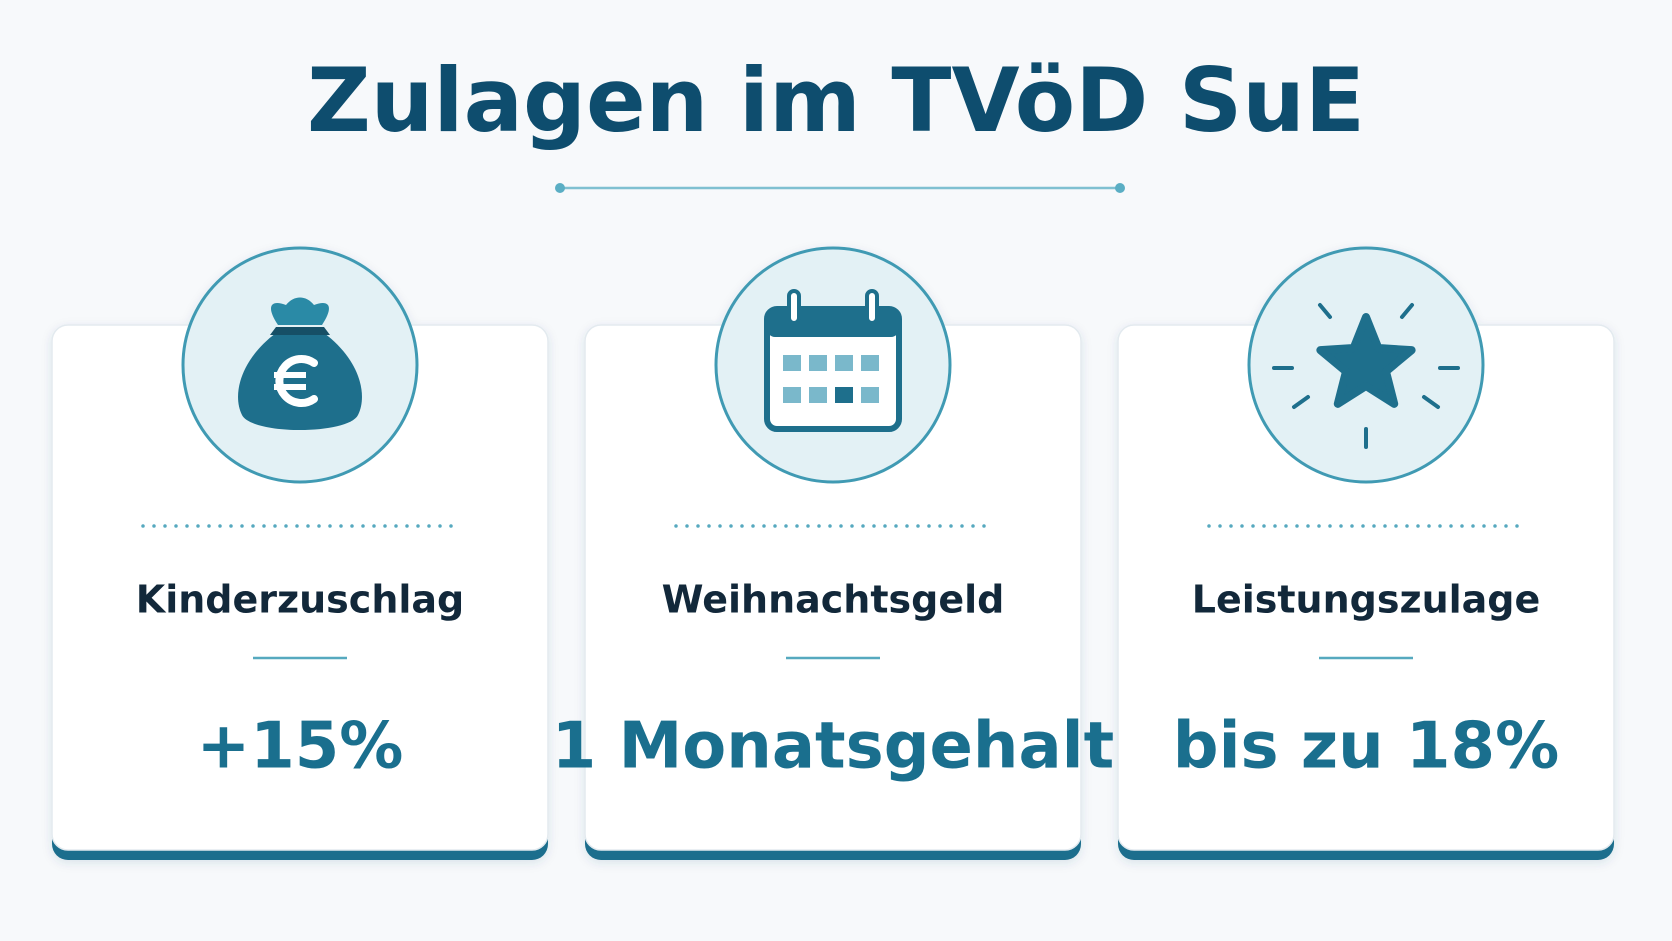 Image resolution: width=1672 pixels, height=941 pixels. What do you see at coordinates (1366, 600) in the screenshot?
I see `card-label: Leistungszulage` at bounding box center [1366, 600].